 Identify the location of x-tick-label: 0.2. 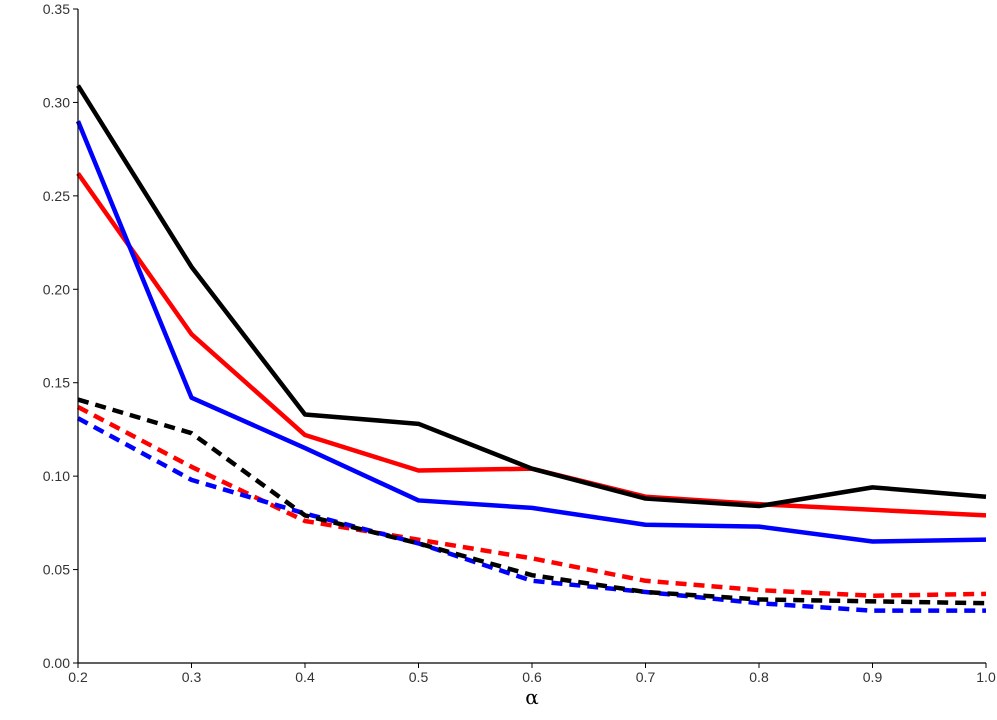
(78, 677).